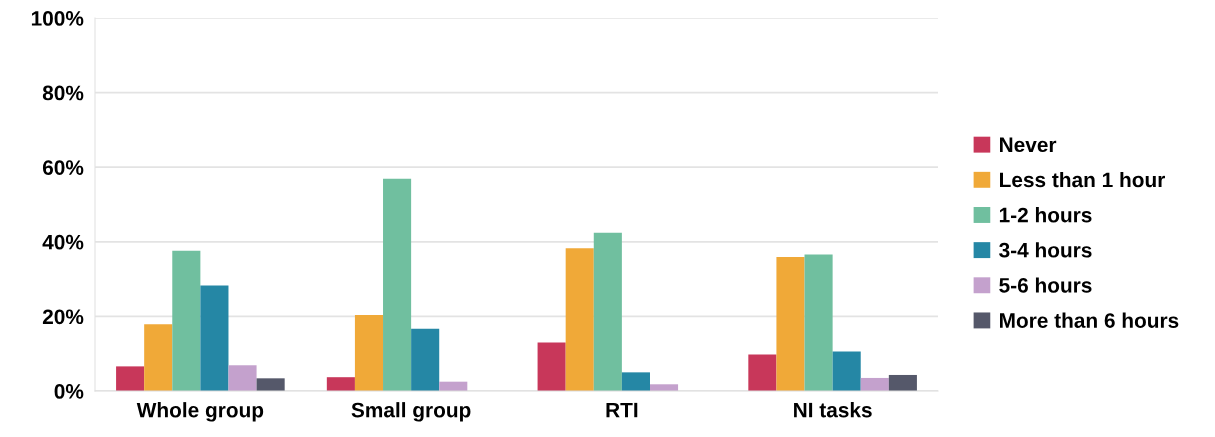 This screenshot has width=1215, height=437. I want to click on y-tick-label: 0%, so click(69, 391).